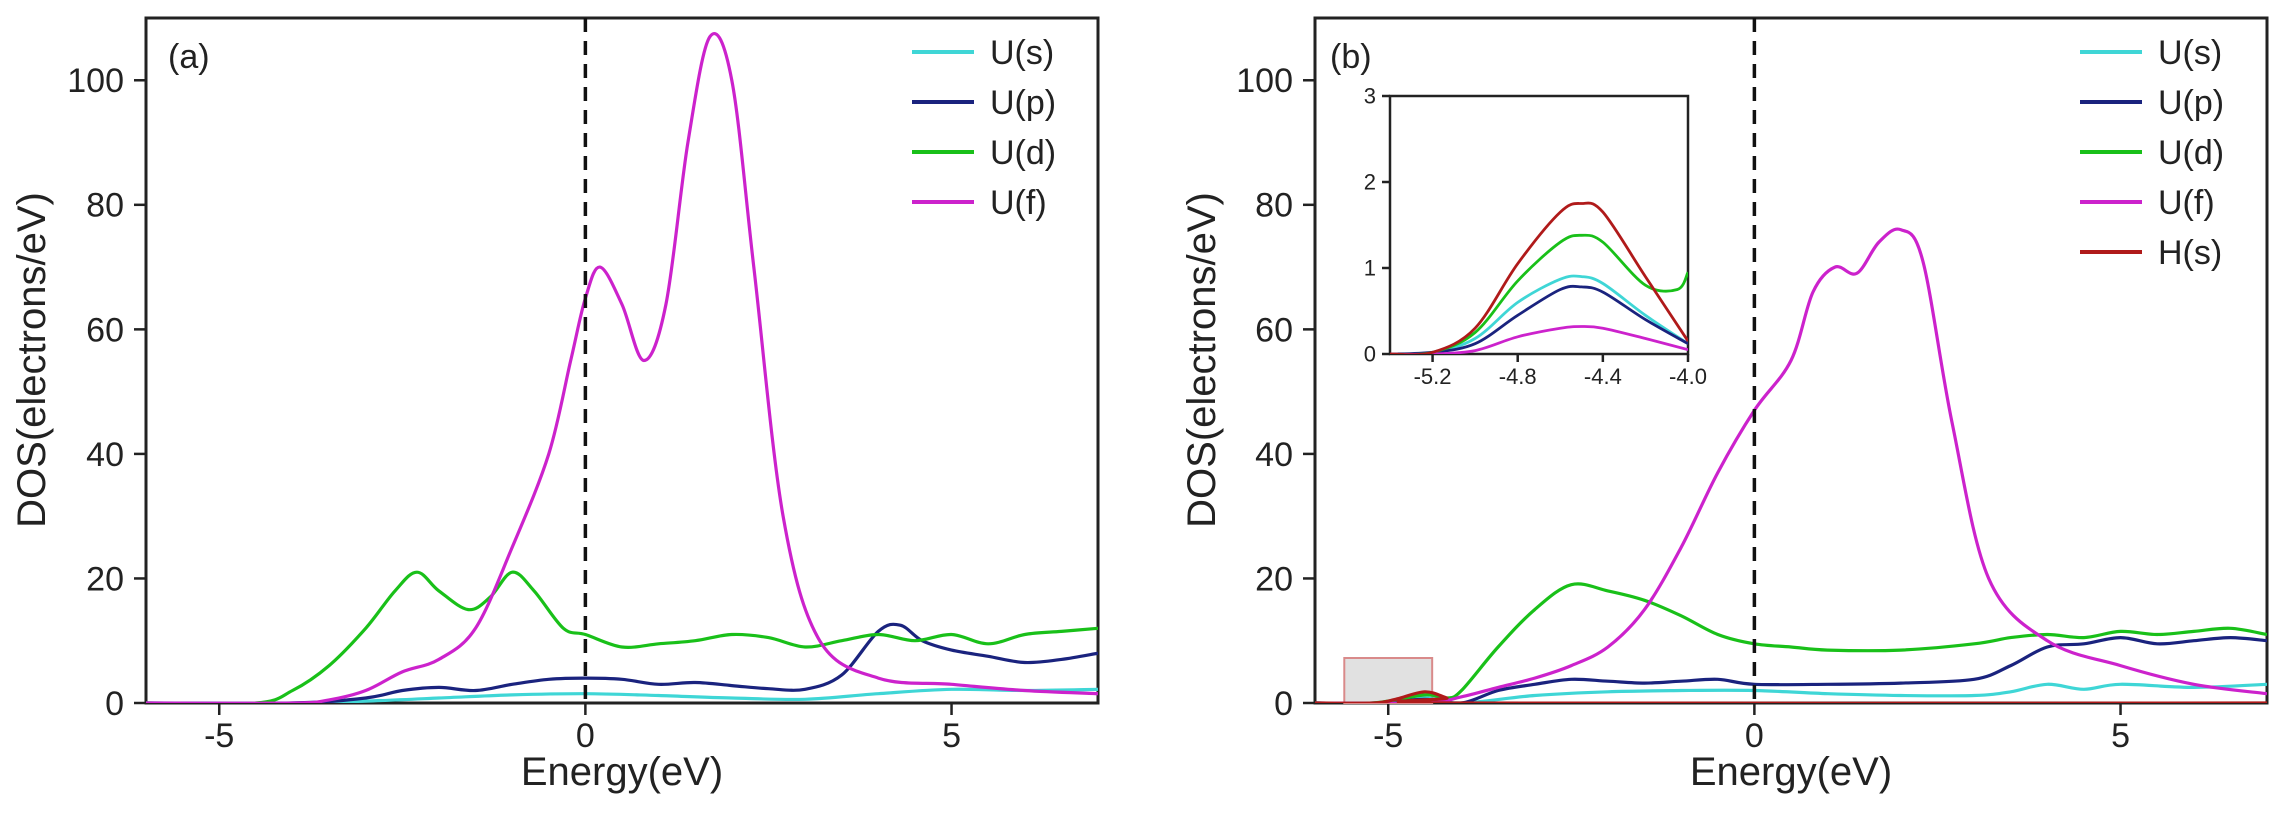  Describe the element at coordinates (1791, 669) in the screenshot. I see `panel-b-series-up` at that location.